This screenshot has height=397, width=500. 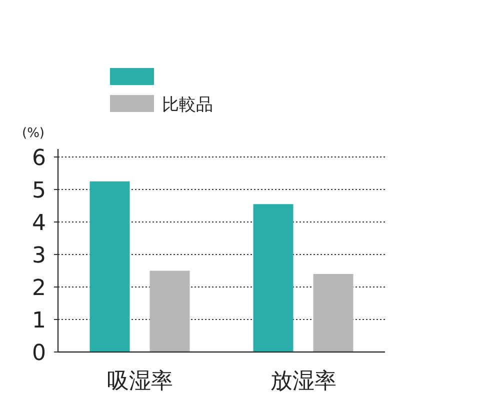 What do you see at coordinates (39, 256) in the screenshot?
I see `y-tick-label: 3` at bounding box center [39, 256].